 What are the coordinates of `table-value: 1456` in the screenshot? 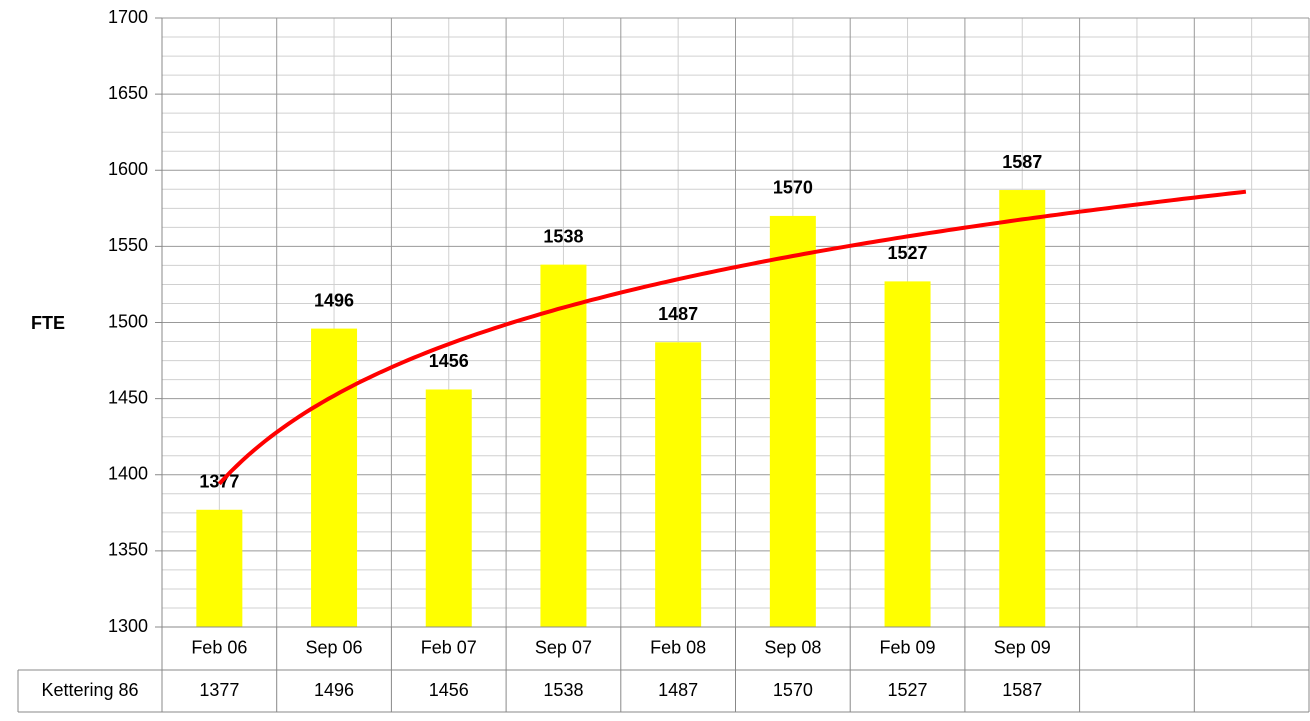 It's located at (449, 690).